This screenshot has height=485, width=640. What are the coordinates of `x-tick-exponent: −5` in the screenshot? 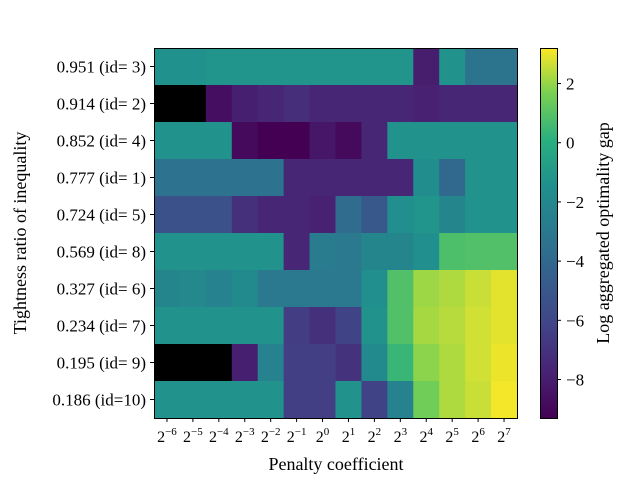 It's located at (197, 432).